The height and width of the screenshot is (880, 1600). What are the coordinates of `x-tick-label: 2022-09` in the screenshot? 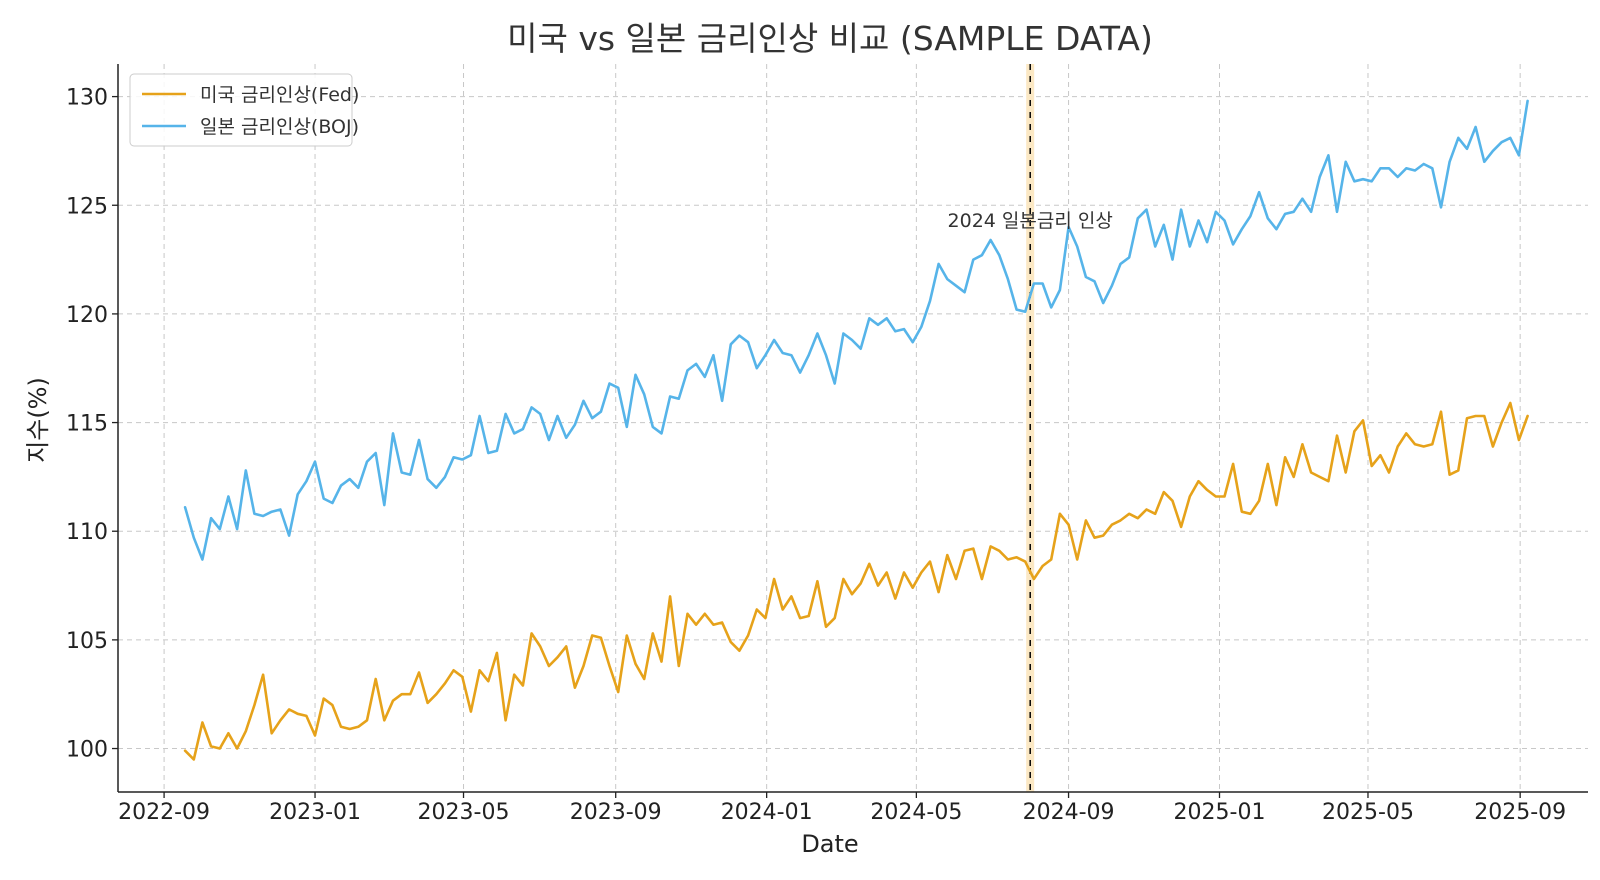 It's located at (164, 812).